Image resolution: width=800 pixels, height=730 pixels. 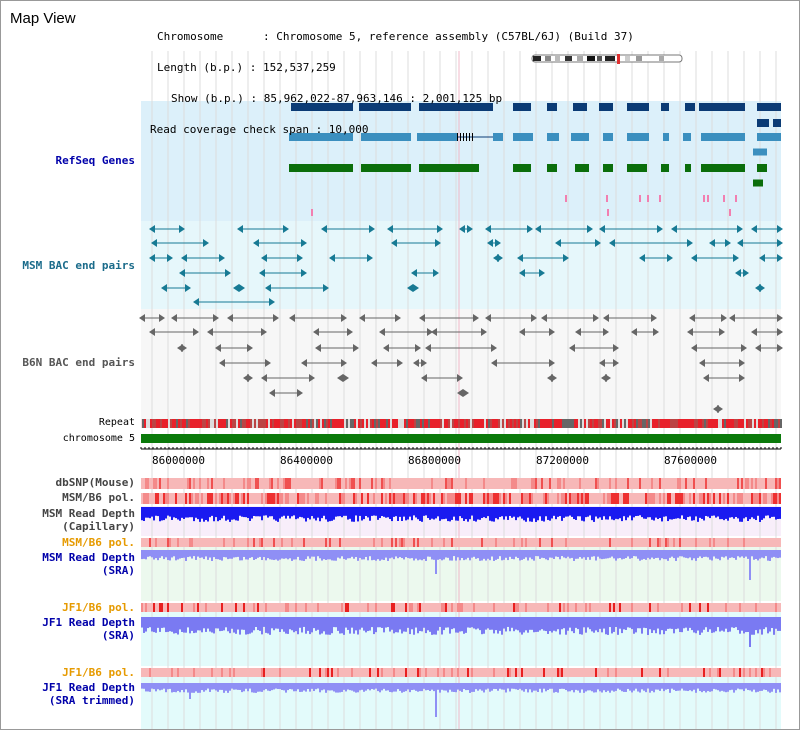 I want to click on track-label-chromosome: chromosome 5, so click(x=98, y=438).